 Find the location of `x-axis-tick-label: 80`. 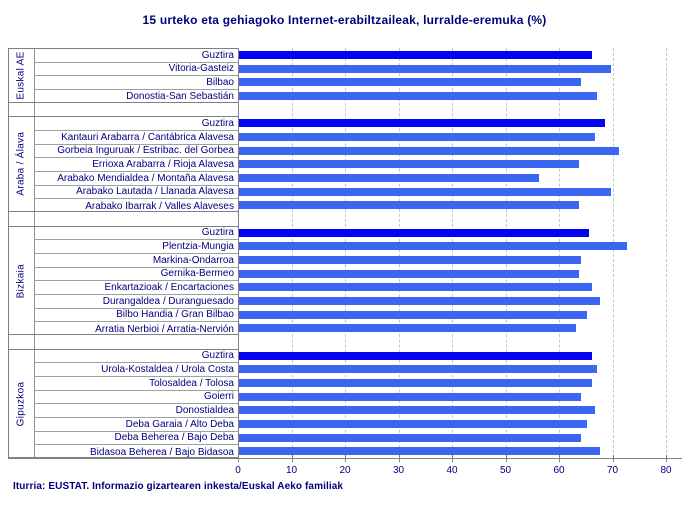

x-axis-tick-label: 80 is located at coordinates (666, 470).